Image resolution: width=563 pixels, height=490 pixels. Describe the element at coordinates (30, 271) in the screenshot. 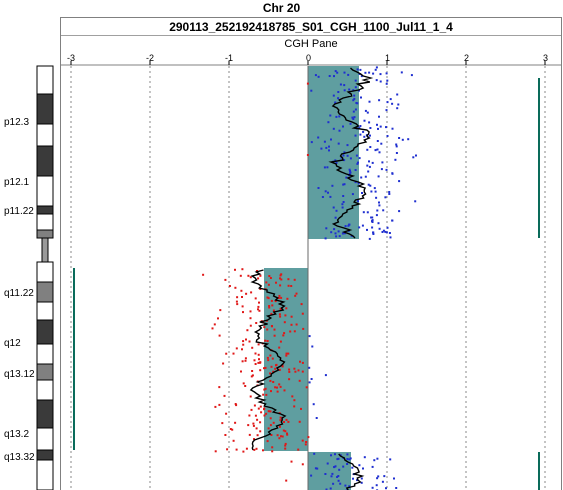

I see `chromosome-ideogram` at that location.